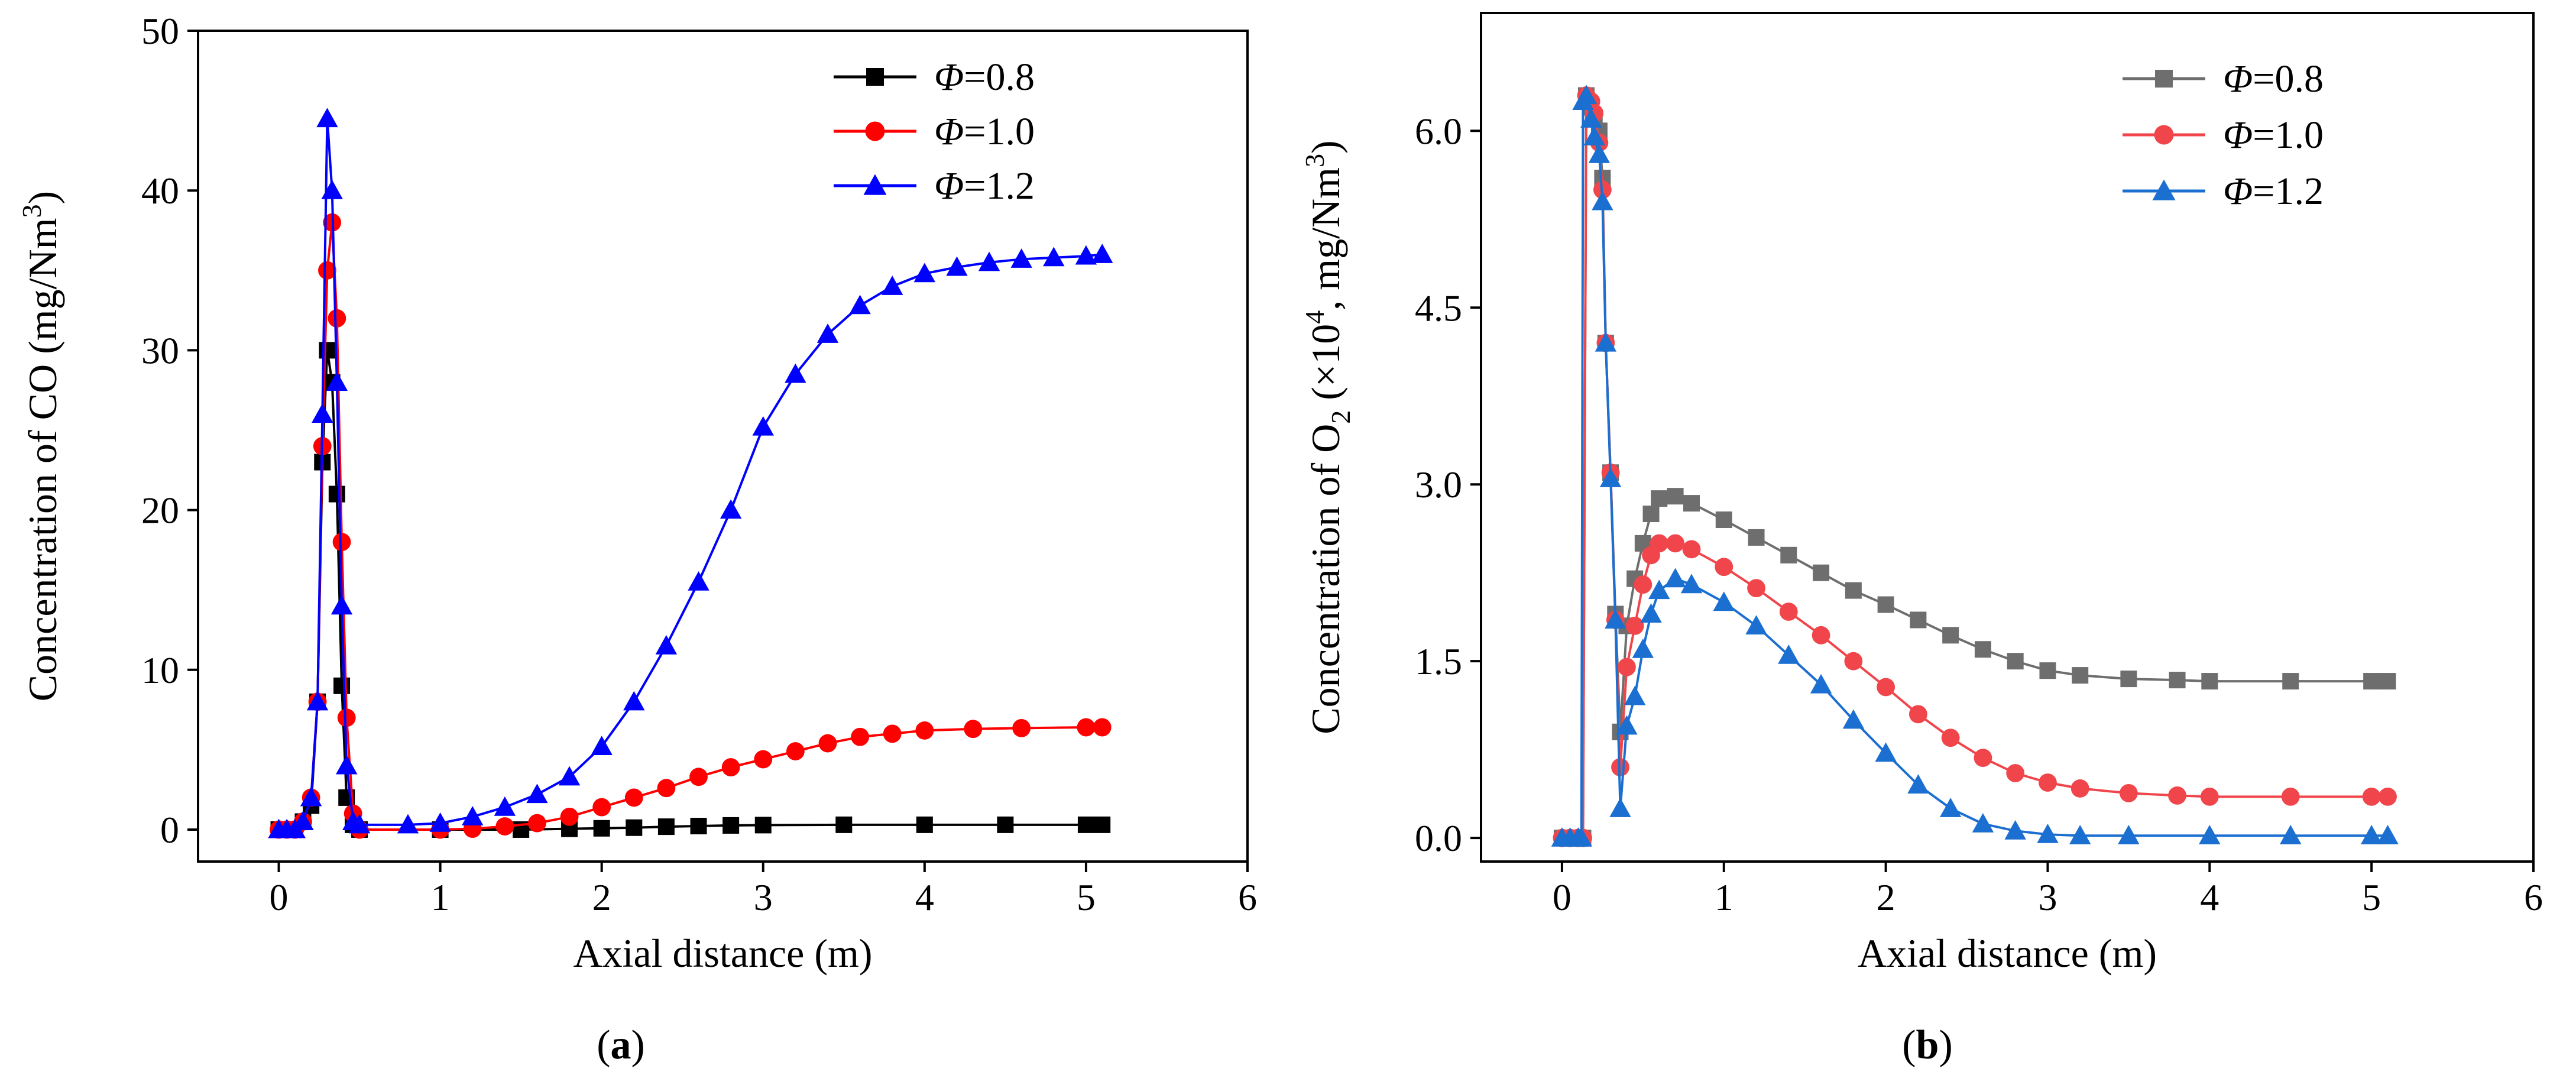 Image resolution: width=2576 pixels, height=1088 pixels. Describe the element at coordinates (2273, 192) in the screenshot. I see `legend-label: Φ=1.2` at that location.